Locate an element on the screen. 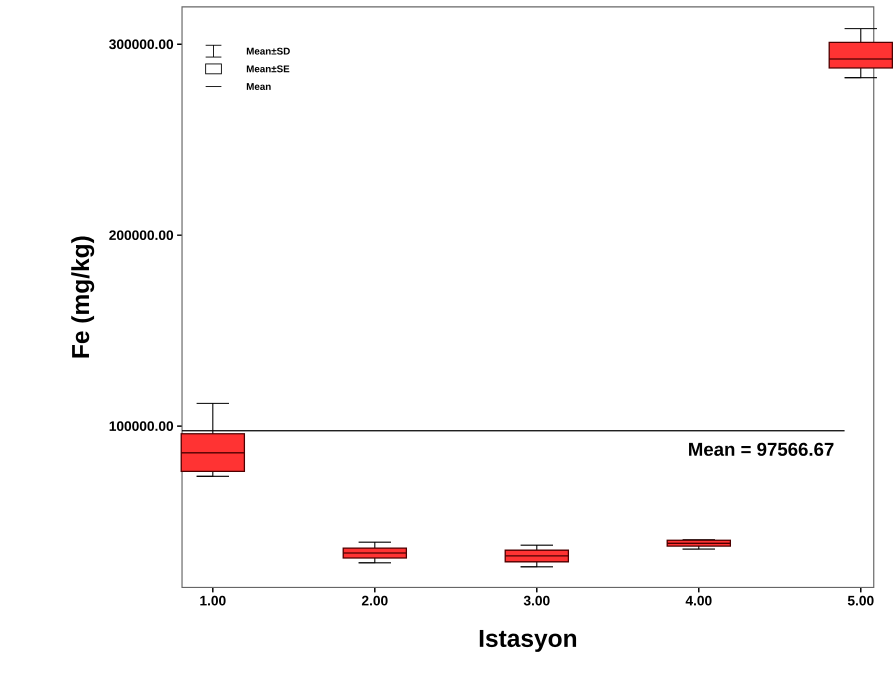 The image size is (893, 686). y-tick-label: 200000.00 is located at coordinates (141, 235).